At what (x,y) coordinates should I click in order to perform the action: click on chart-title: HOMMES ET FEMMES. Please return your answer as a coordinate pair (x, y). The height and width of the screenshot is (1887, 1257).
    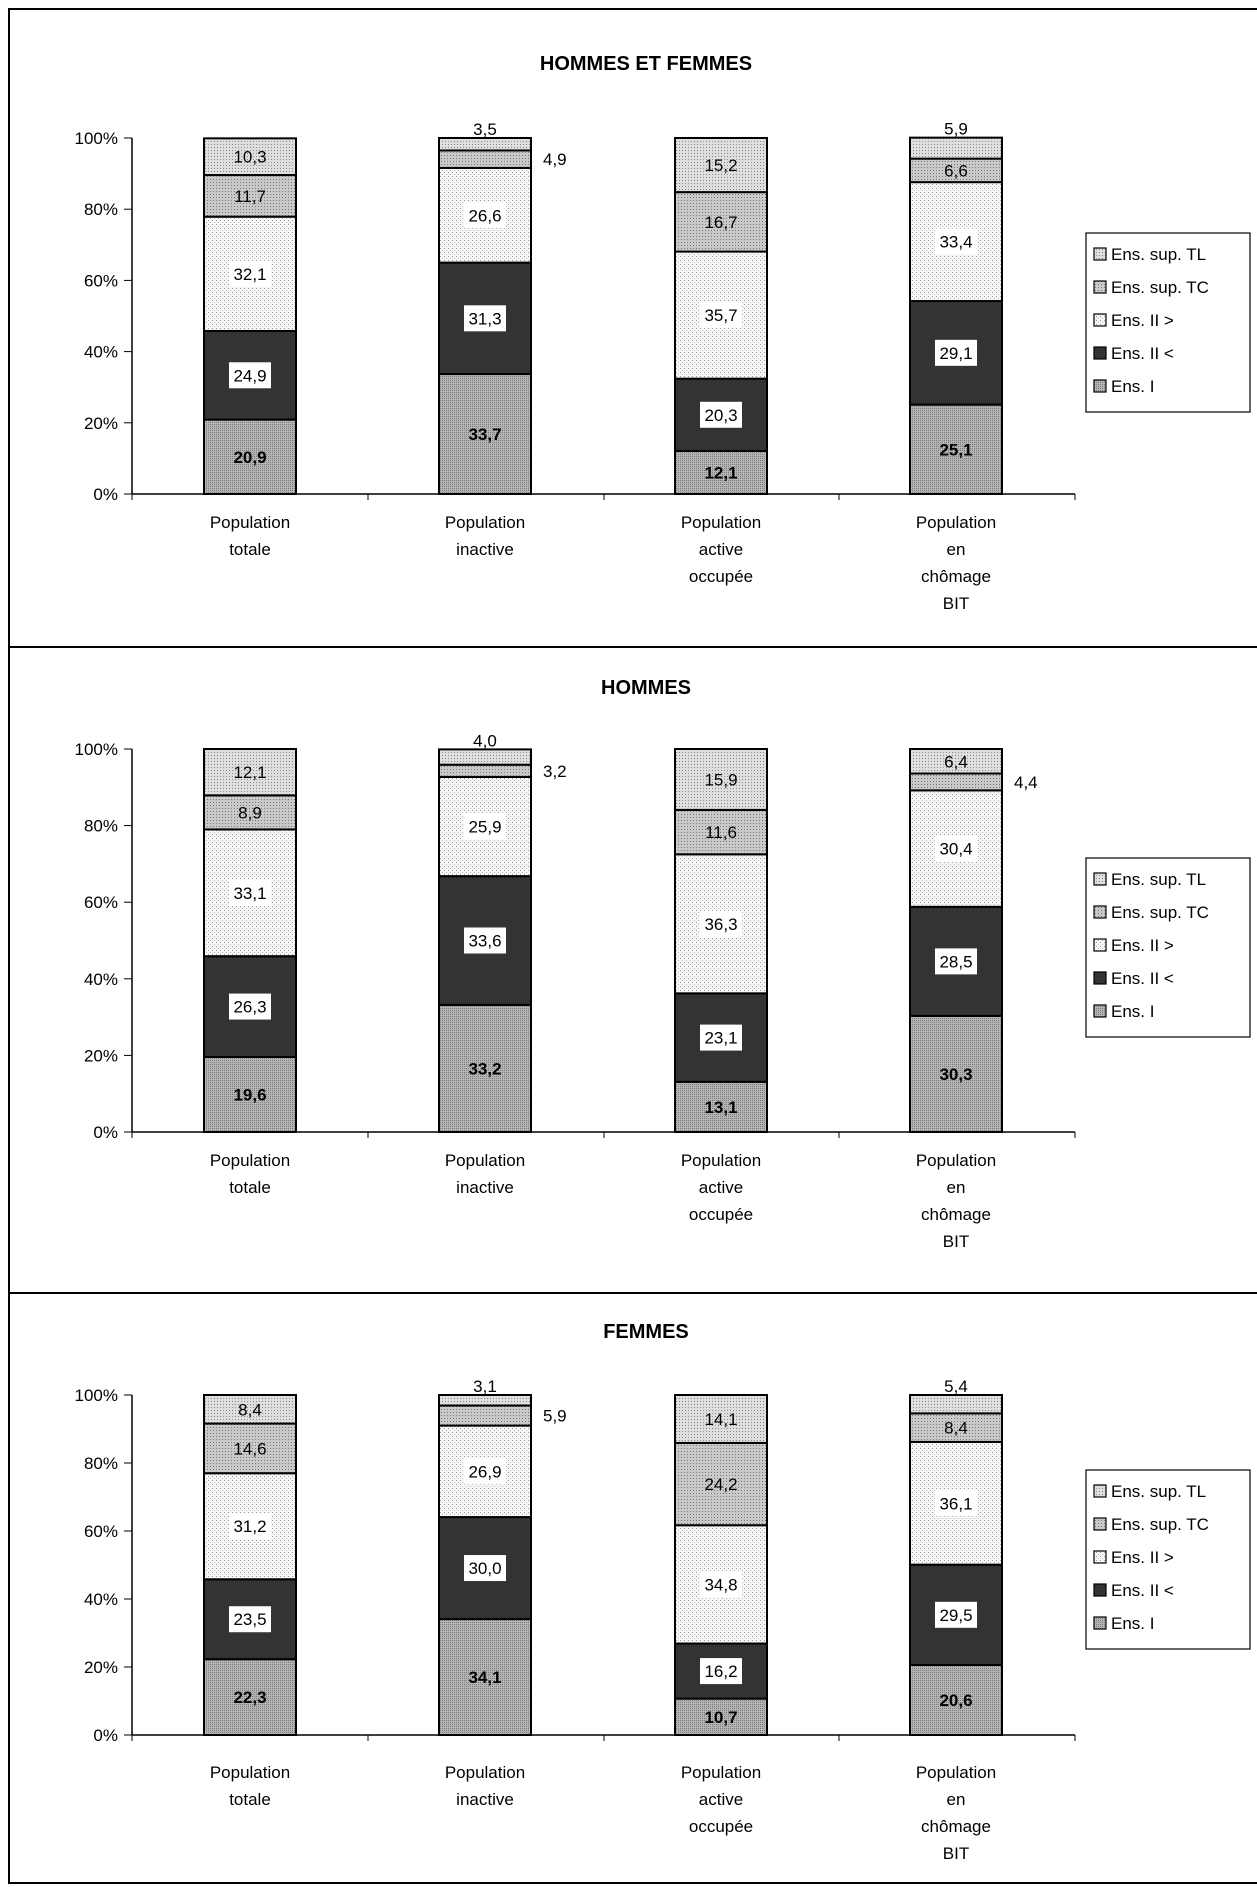
    Looking at the image, I should click on (646, 64).